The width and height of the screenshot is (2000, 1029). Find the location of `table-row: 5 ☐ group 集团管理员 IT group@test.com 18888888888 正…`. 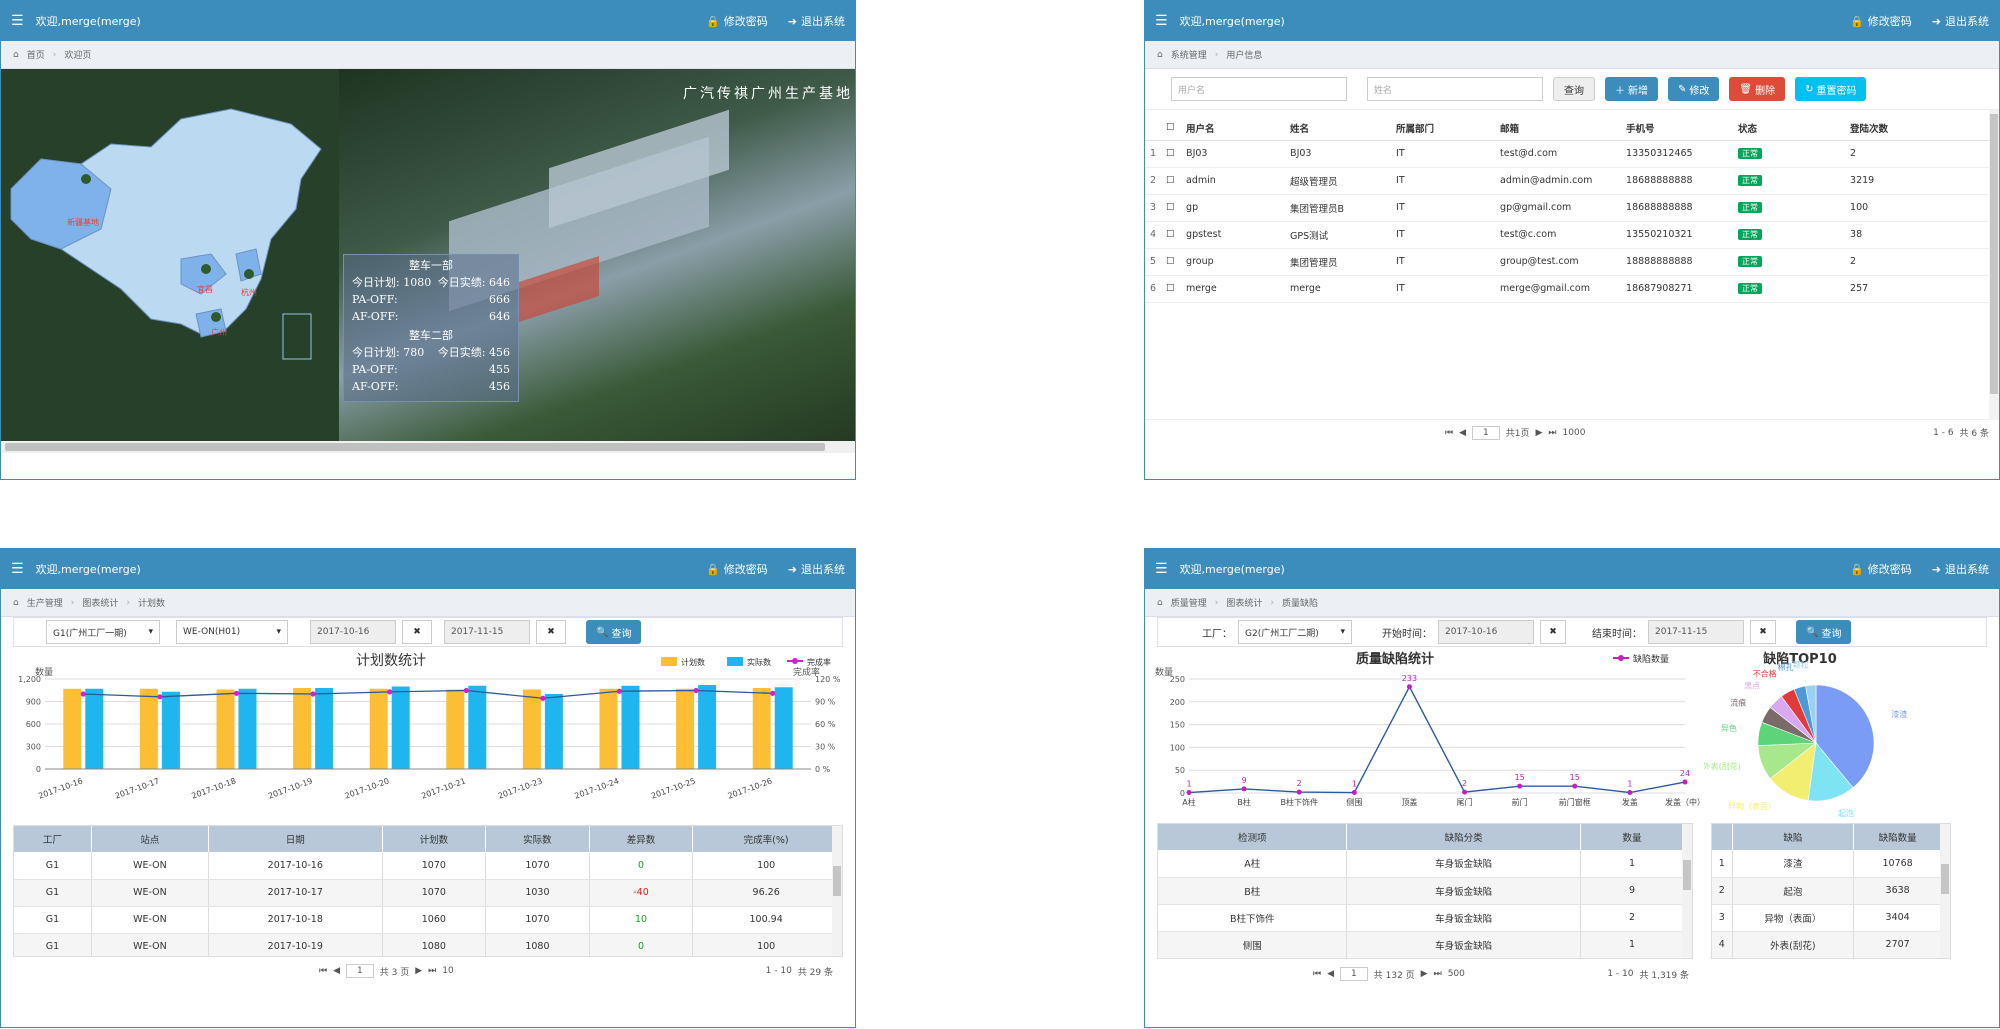

table-row: 5 ☐ group 集团管理员 IT group@test.com 18888888888 正… is located at coordinates (1572, 261).